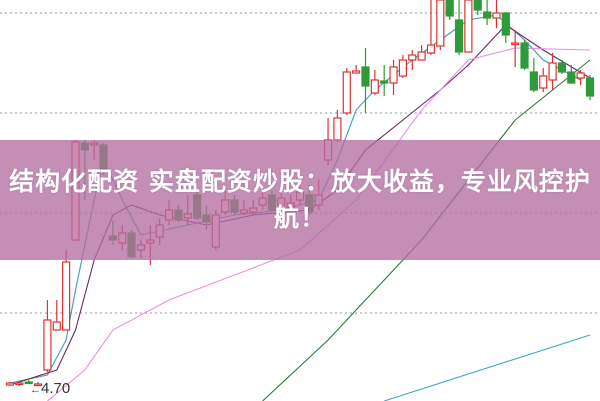 This screenshot has width=600, height=401. I want to click on ma120-line, so click(487, 367).